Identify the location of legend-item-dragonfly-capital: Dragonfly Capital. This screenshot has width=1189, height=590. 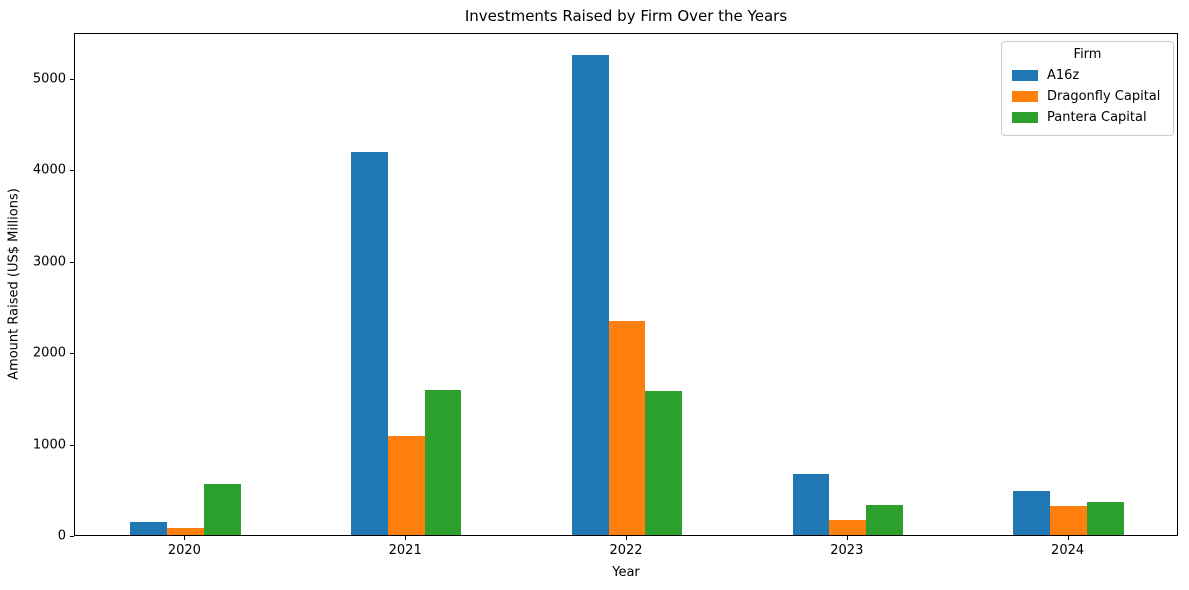
(1087, 96).